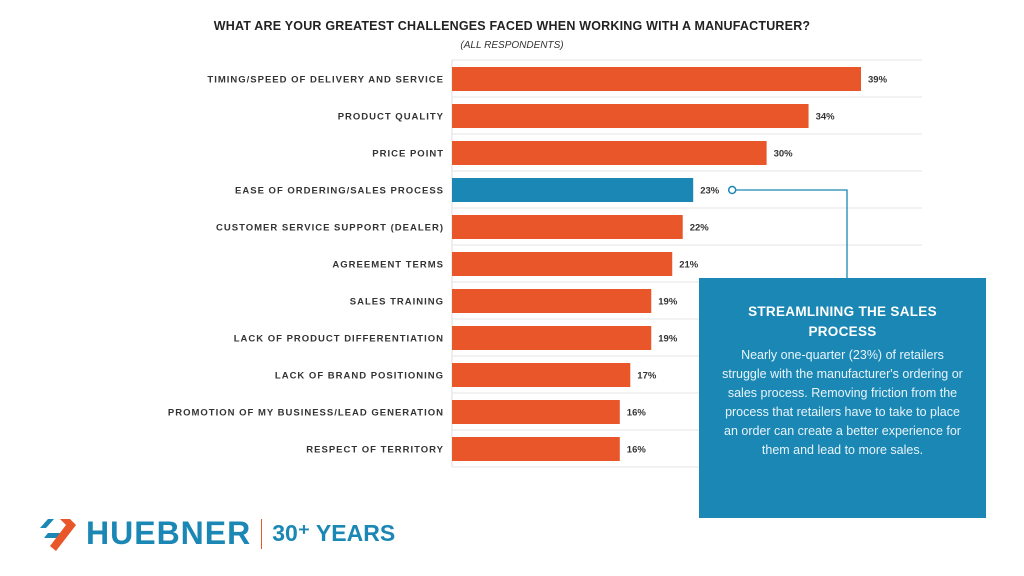 The image size is (1024, 576). Describe the element at coordinates (391, 117) in the screenshot. I see `category-label: PRODUCT QUALITY` at that location.